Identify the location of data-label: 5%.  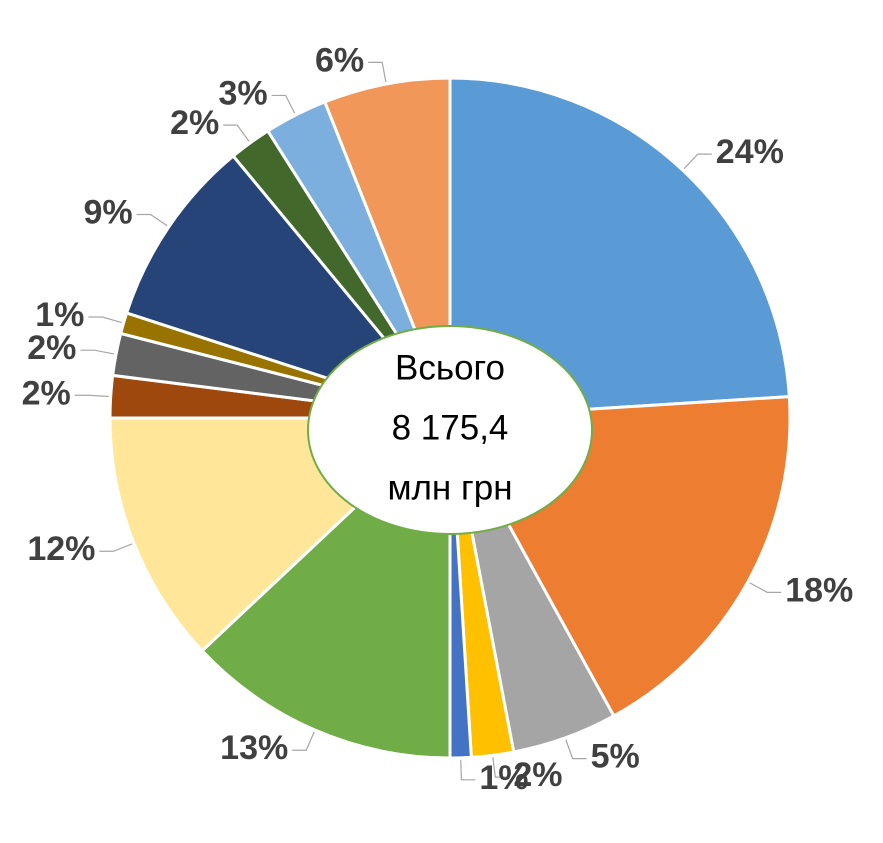
(615, 757).